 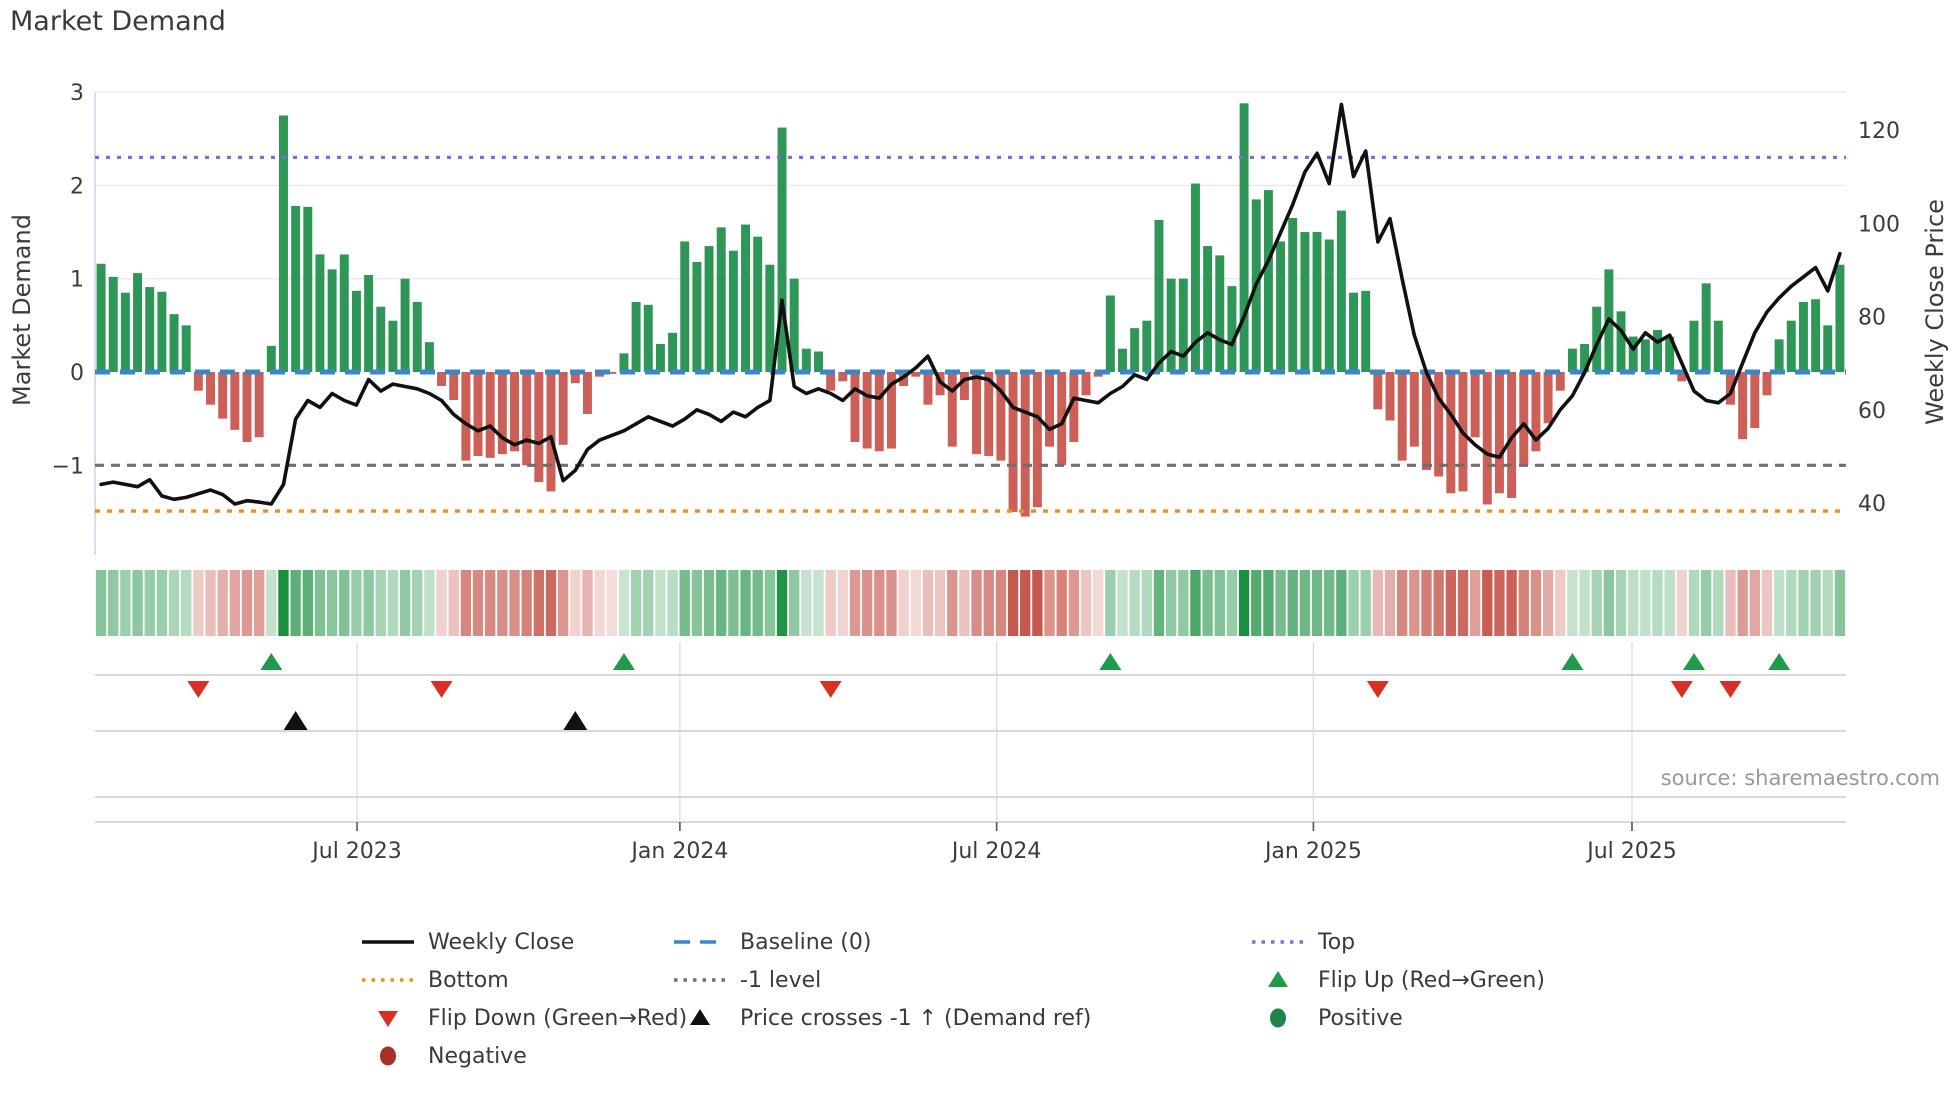 What do you see at coordinates (575, 720) in the screenshot?
I see `price-cross-marker` at bounding box center [575, 720].